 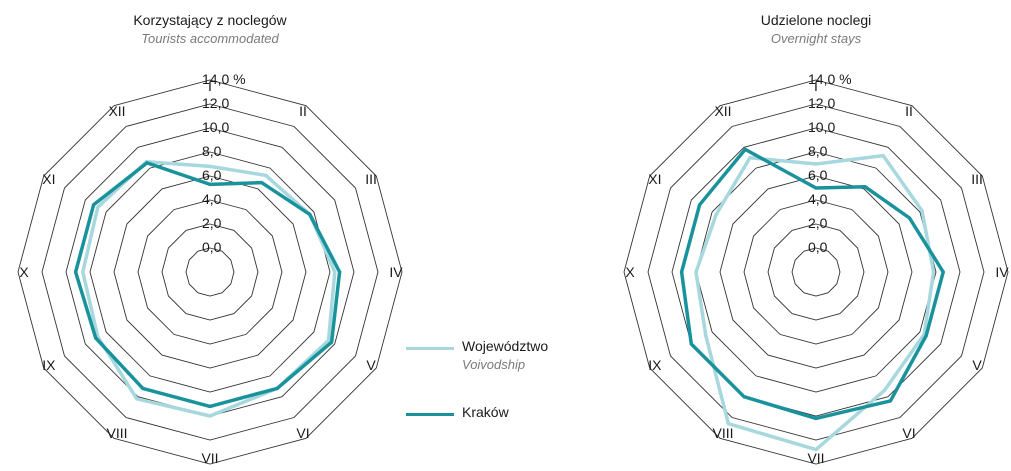 What do you see at coordinates (210, 20) in the screenshot?
I see `chart-title: Korzystający z noclegów` at bounding box center [210, 20].